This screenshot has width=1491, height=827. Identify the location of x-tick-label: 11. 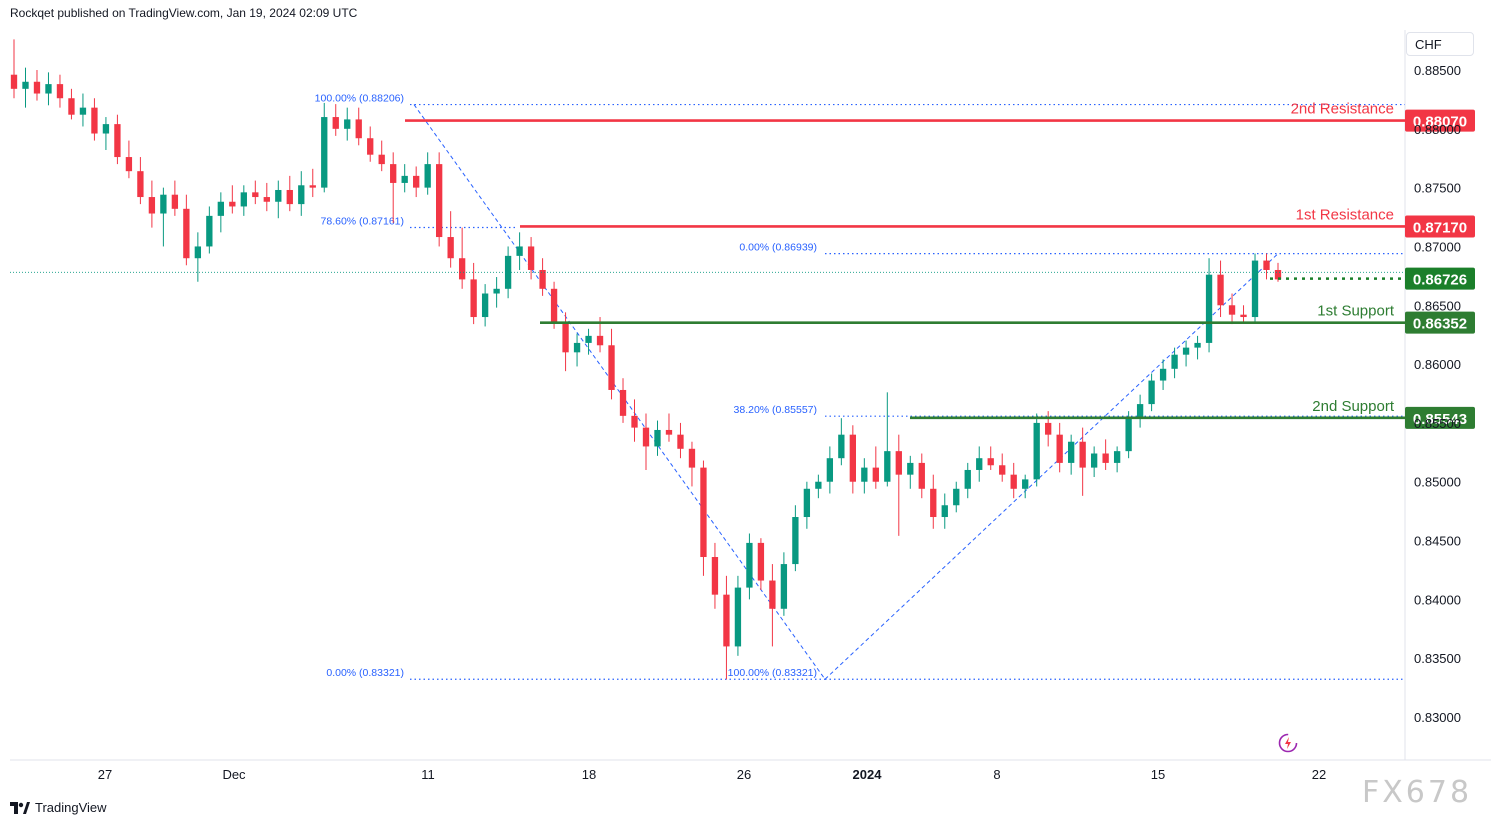
(428, 774).